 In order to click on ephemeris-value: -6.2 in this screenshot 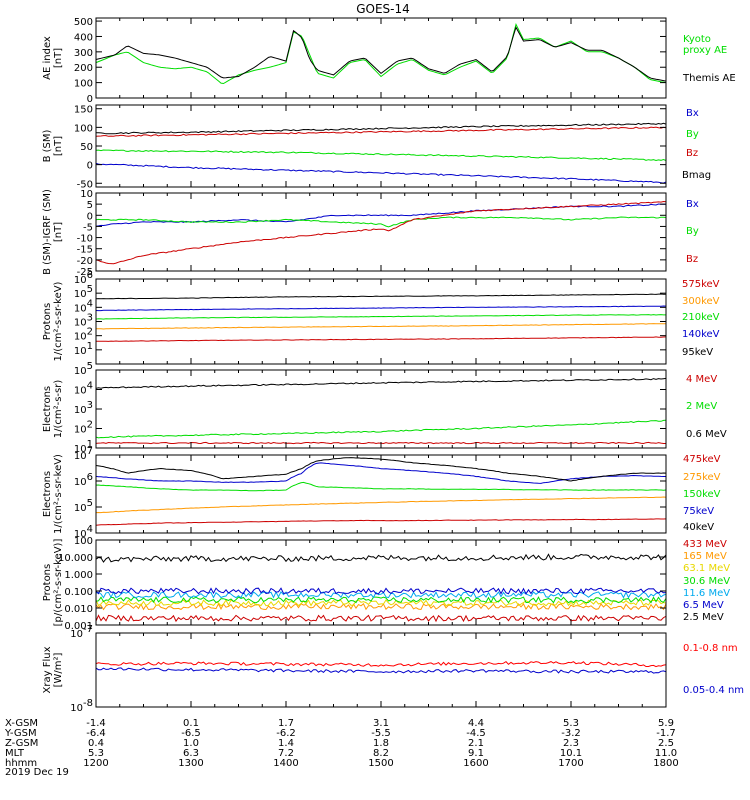, I will do `click(286, 733)`.